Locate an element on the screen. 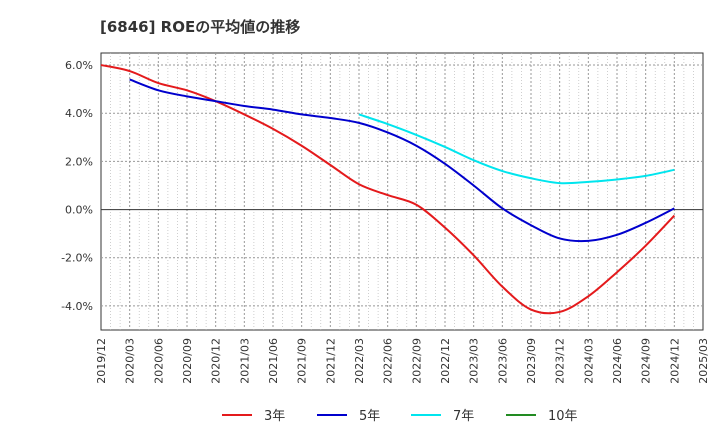  legend-label-0: 3年 is located at coordinates (274, 416).